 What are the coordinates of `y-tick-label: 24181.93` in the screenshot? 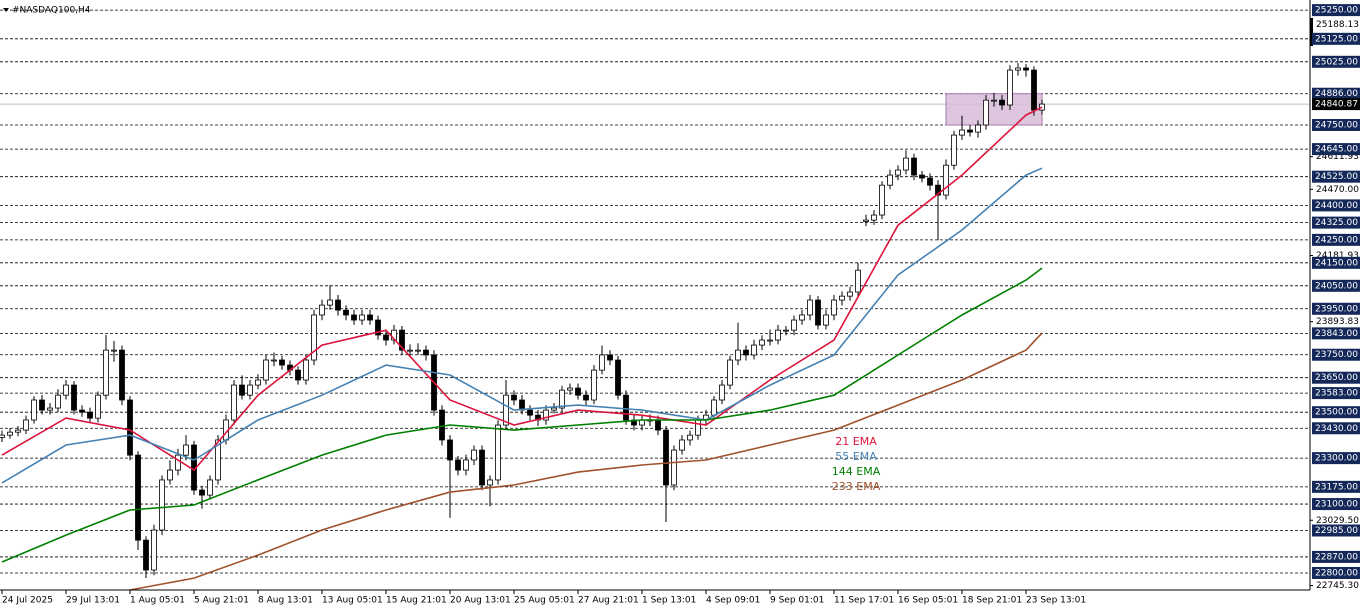 It's located at (1337, 256).